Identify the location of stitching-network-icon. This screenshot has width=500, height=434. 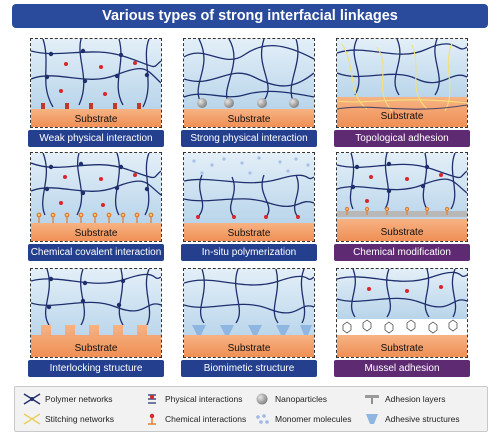
(32, 419).